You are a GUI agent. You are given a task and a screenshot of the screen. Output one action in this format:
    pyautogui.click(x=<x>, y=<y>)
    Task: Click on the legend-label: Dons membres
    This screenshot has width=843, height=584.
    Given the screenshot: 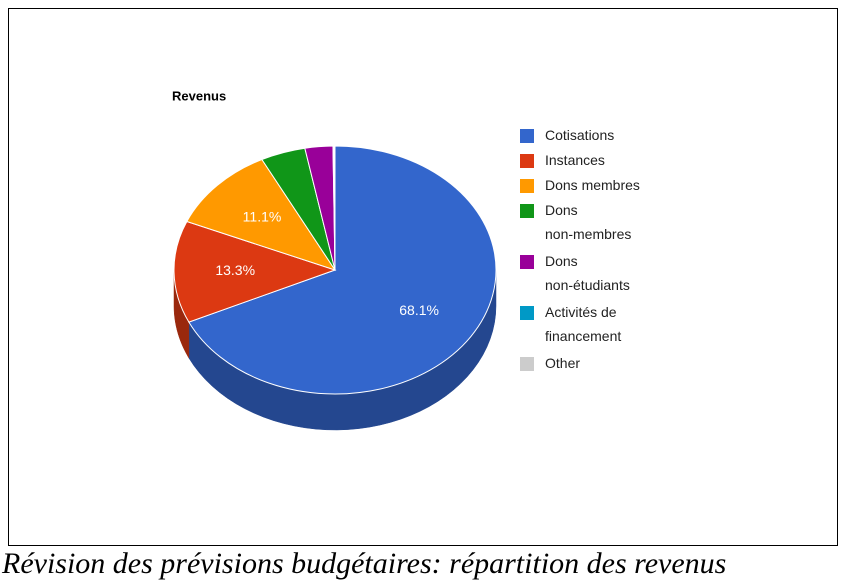 What is the action you would take?
    pyautogui.click(x=592, y=185)
    